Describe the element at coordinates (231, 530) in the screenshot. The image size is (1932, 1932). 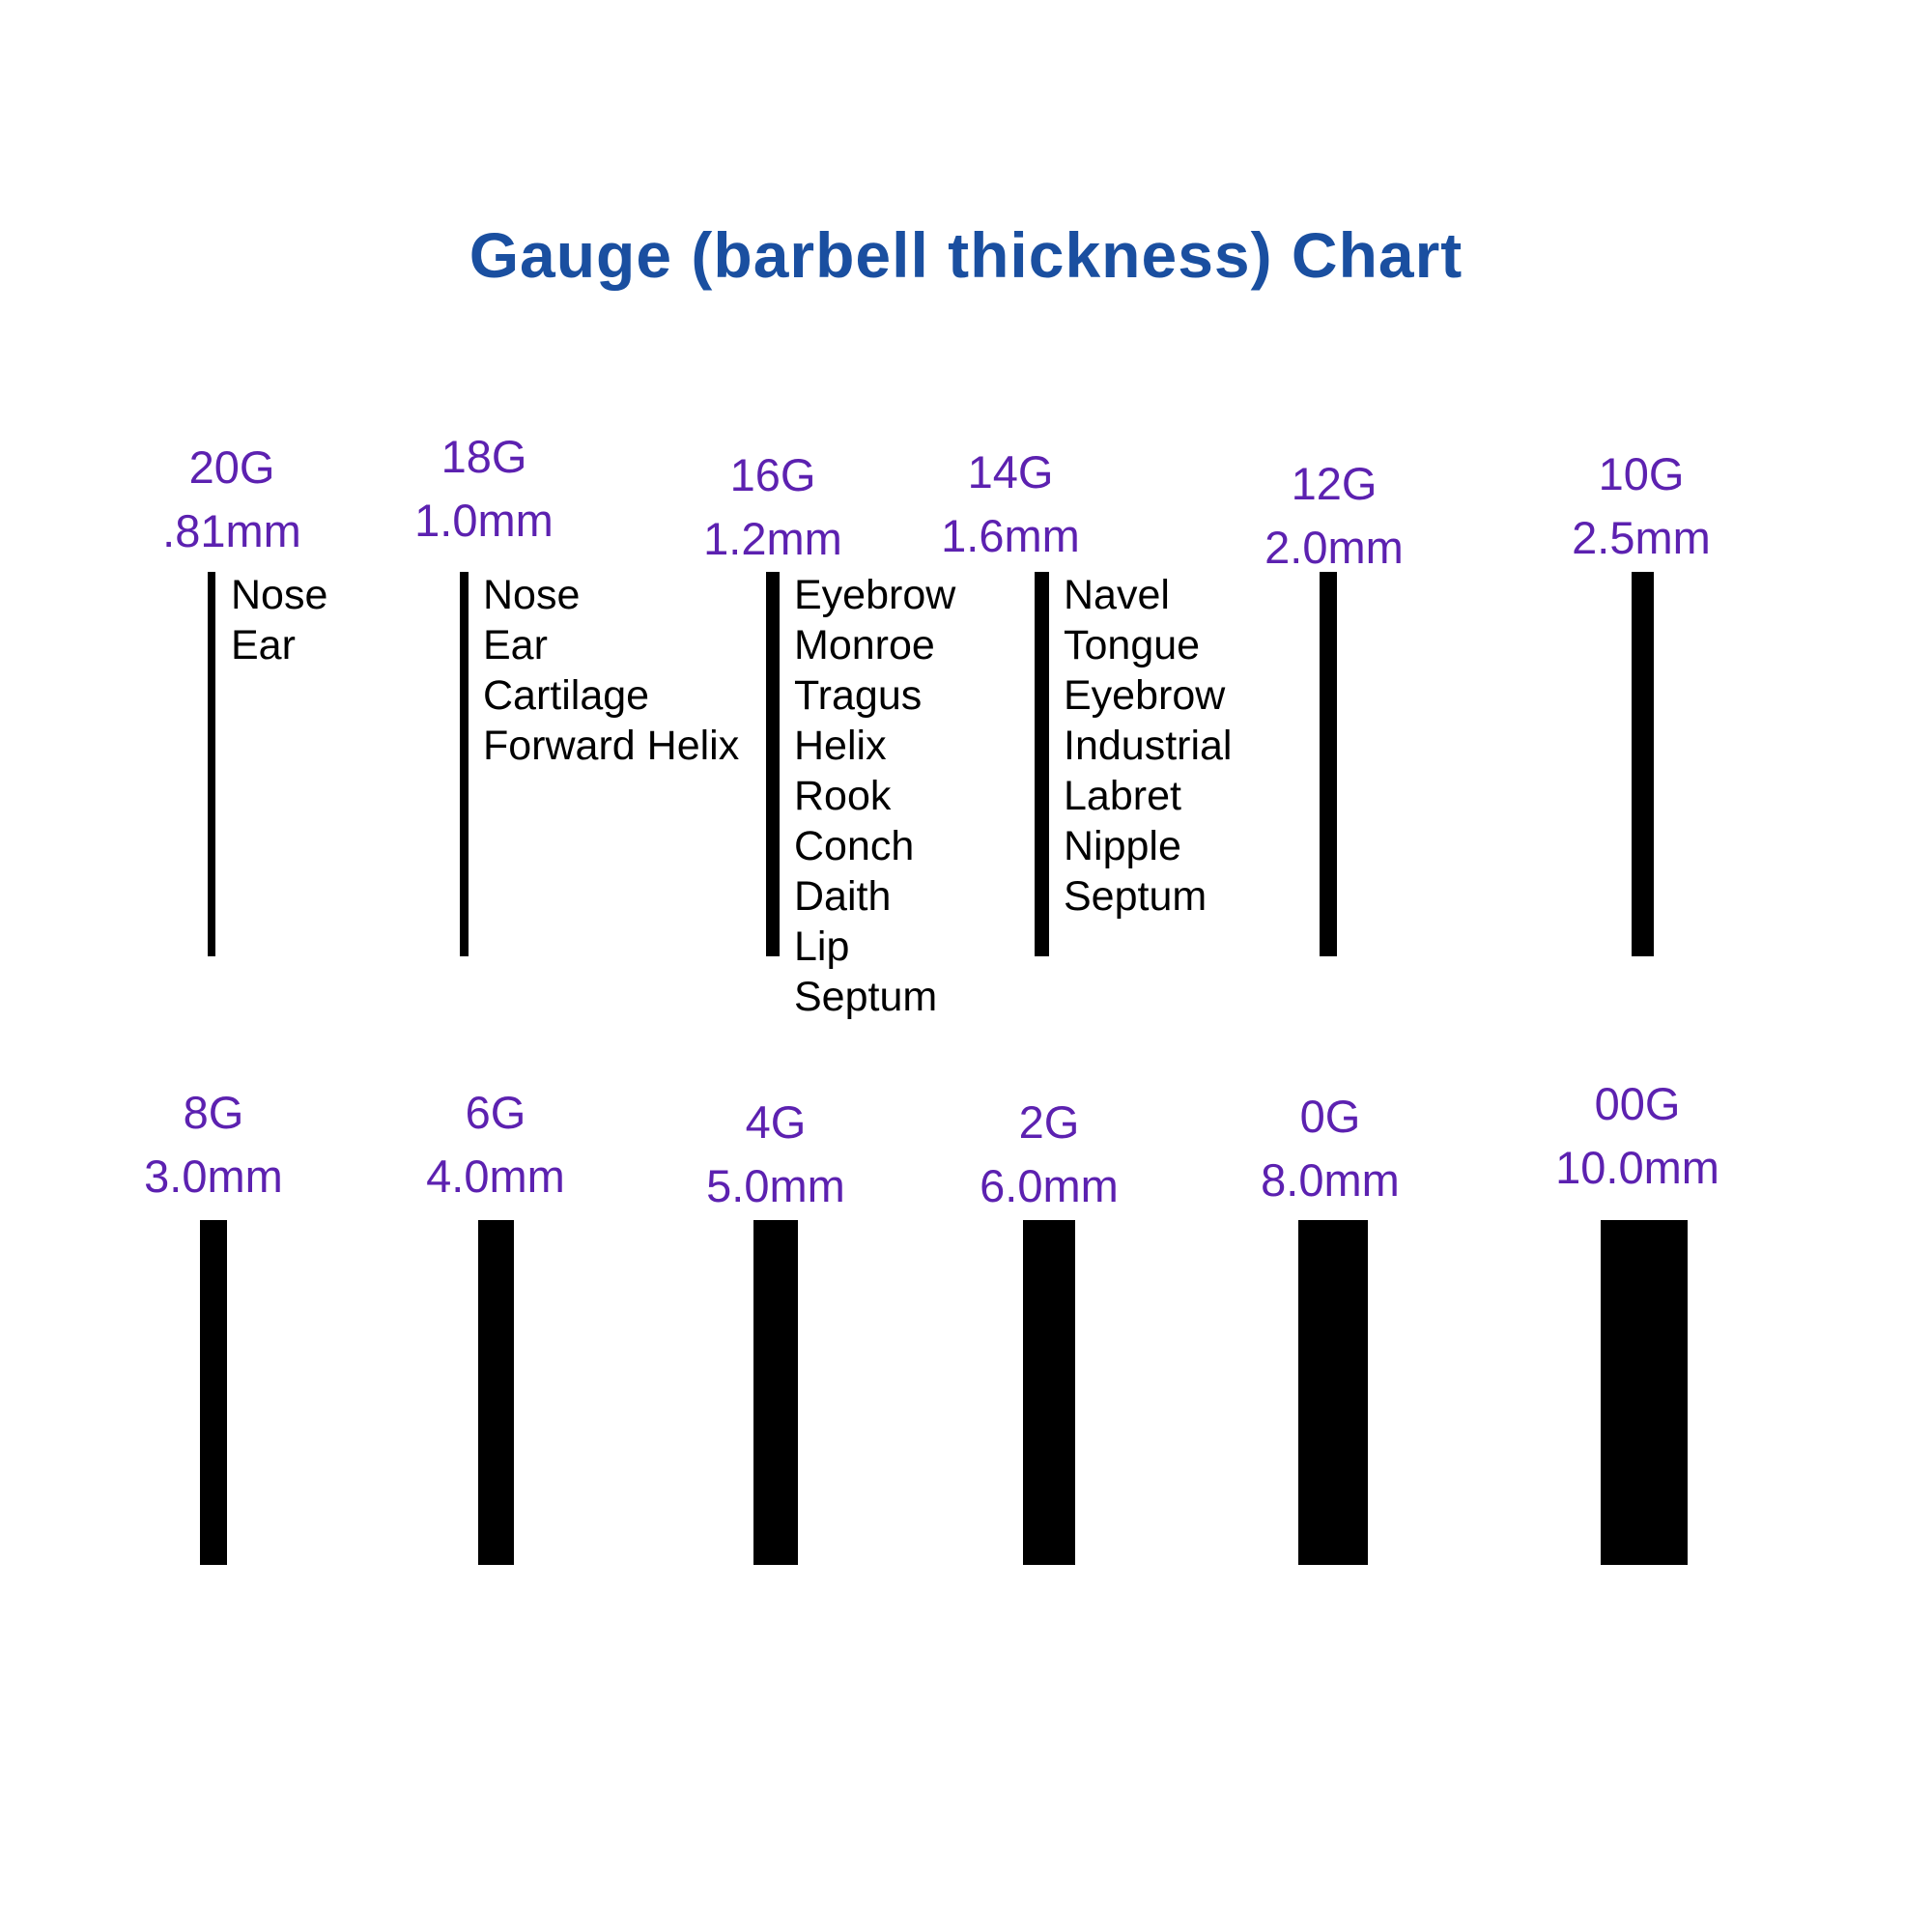
I see `mm-label: .81mm` at that location.